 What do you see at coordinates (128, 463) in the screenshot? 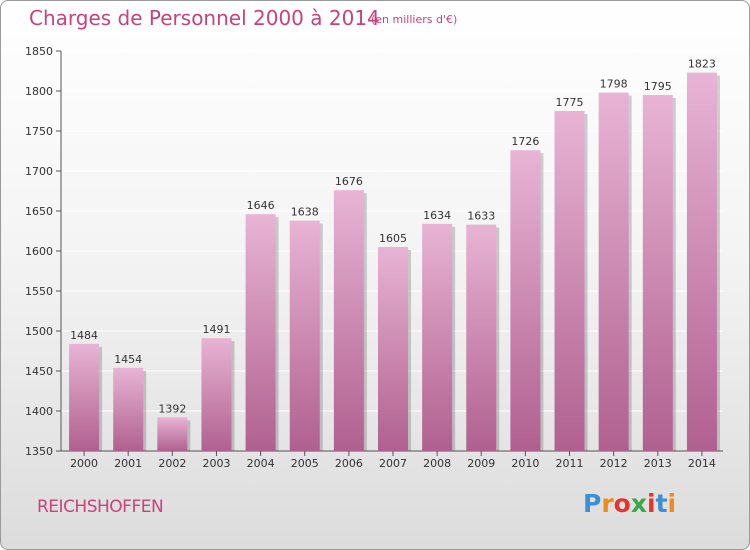
I see `x-tick-label: 2001` at bounding box center [128, 463].